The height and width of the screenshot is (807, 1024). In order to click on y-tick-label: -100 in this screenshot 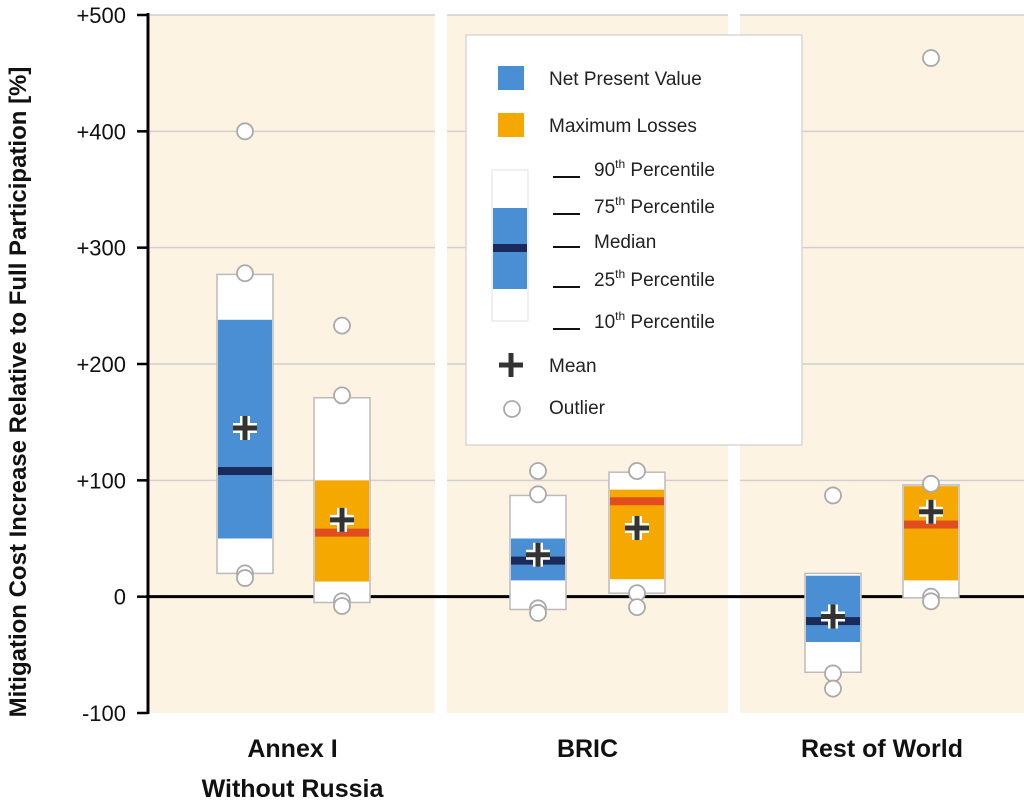, I will do `click(104, 713)`.